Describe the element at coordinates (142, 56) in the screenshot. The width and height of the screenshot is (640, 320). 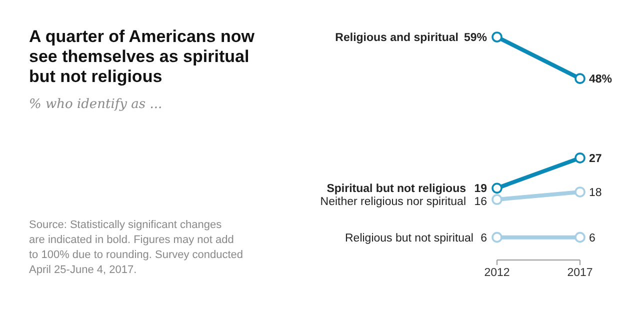
I see `text: A quarter of Americans now see themselves as spiritual but not religious` at that location.